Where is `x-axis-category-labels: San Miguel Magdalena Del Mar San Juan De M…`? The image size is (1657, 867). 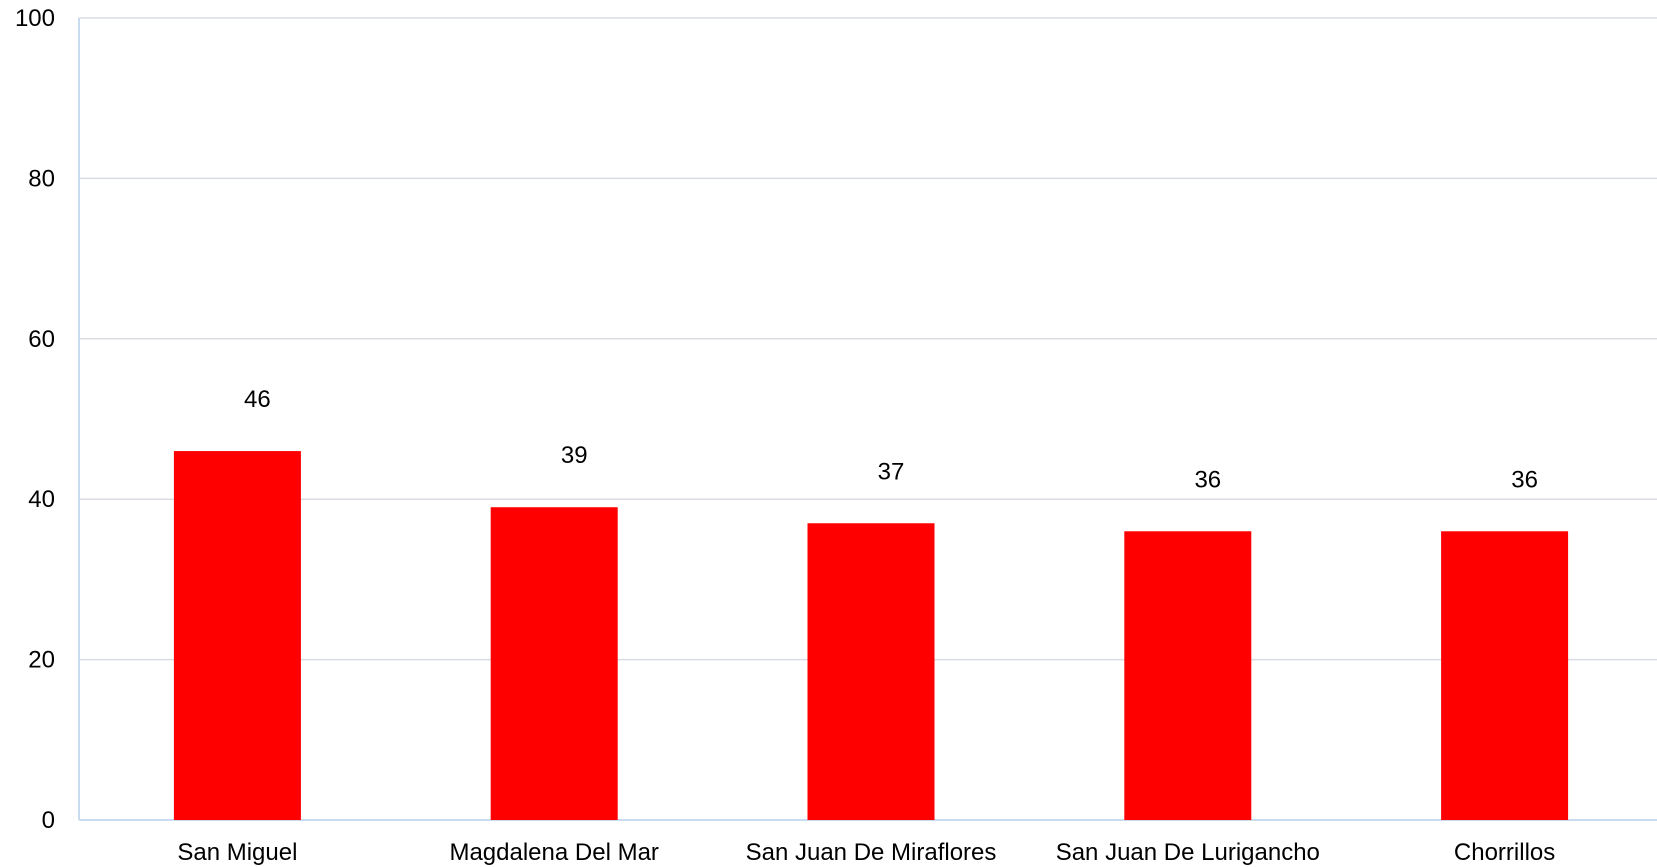
x-axis-category-labels: San Miguel Magdalena Del Mar San Juan De M… is located at coordinates (866, 852).